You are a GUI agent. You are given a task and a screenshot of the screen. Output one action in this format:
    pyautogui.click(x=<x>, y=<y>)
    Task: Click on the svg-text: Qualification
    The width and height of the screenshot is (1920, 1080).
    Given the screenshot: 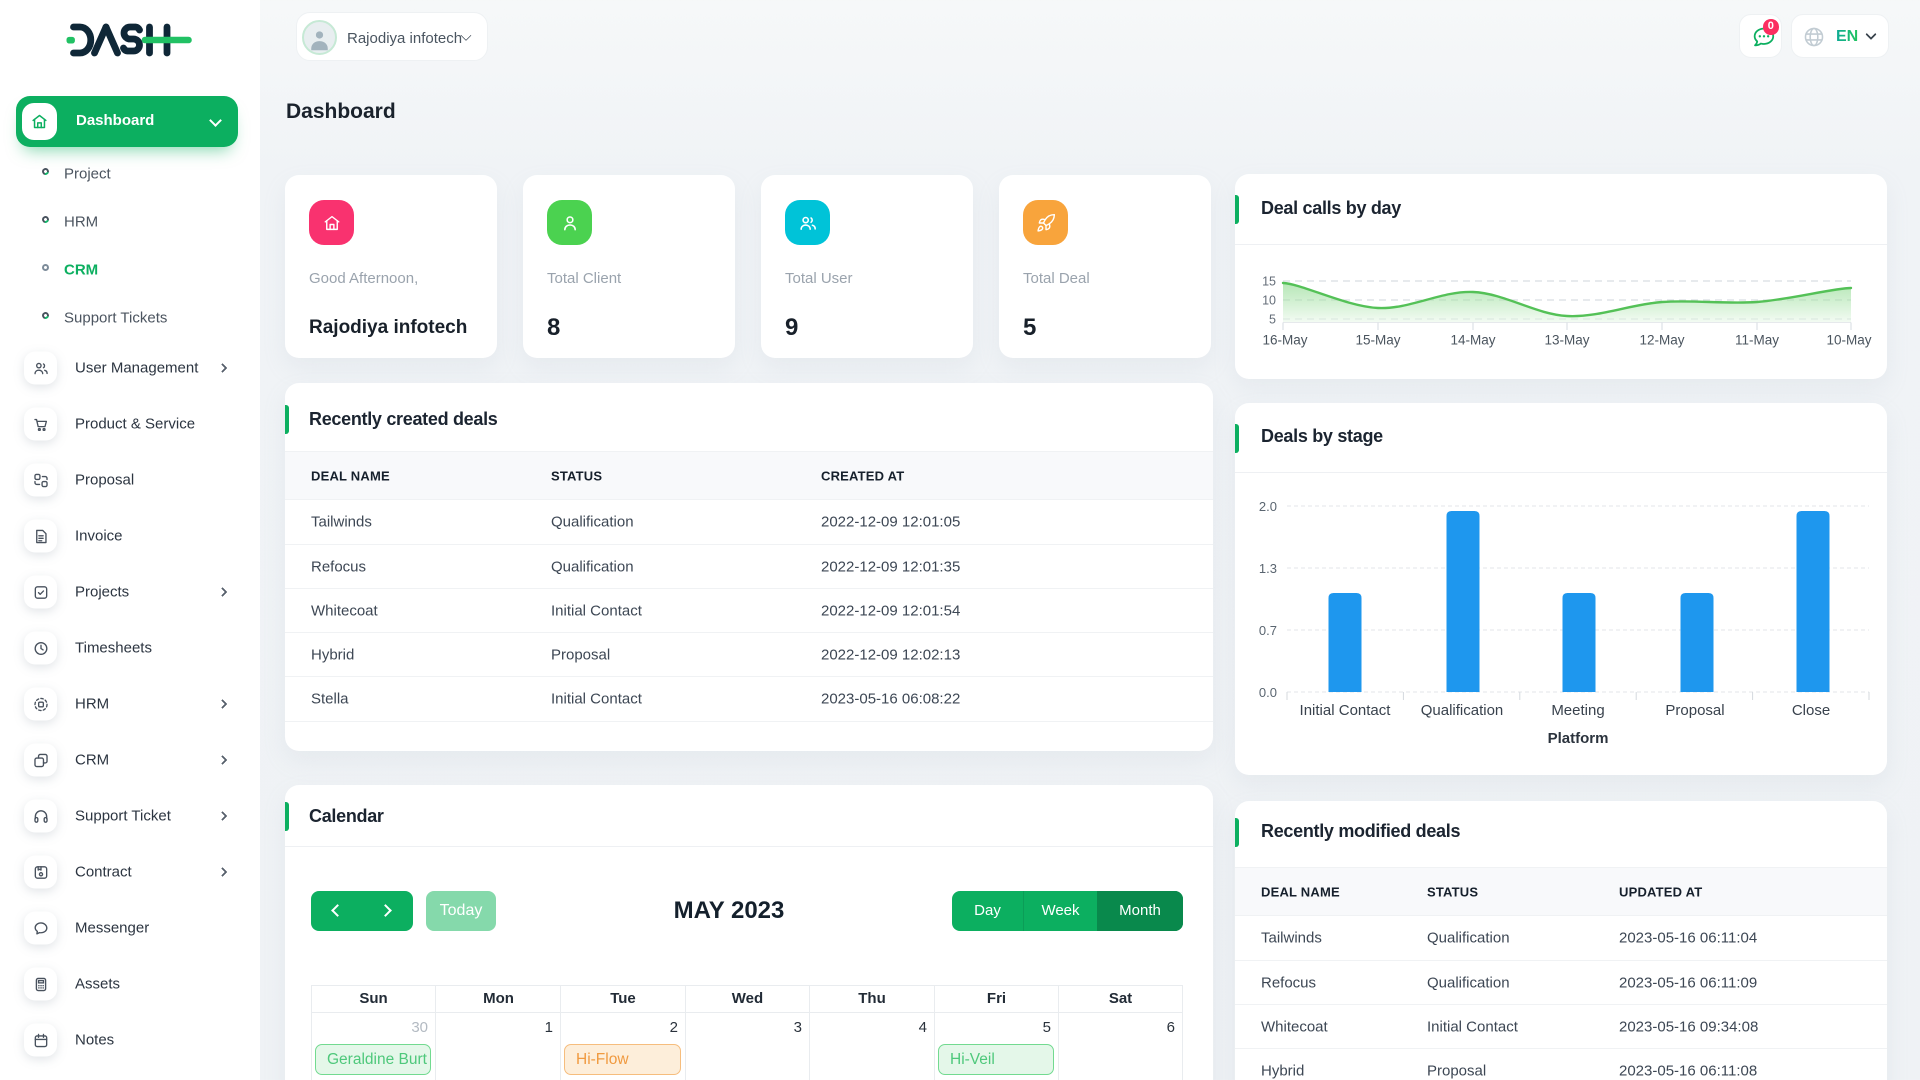 What is the action you would take?
    pyautogui.click(x=1462, y=710)
    